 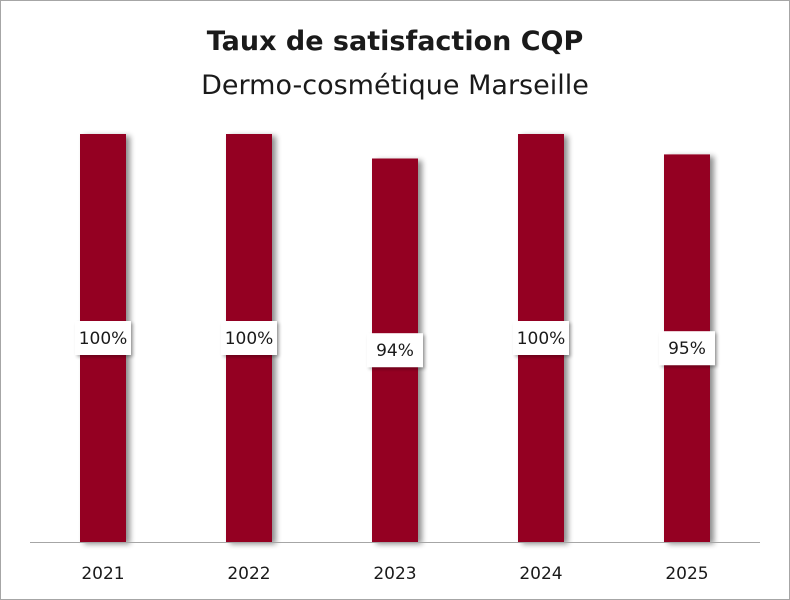 I want to click on data-label-2022: 100%, so click(x=249, y=338).